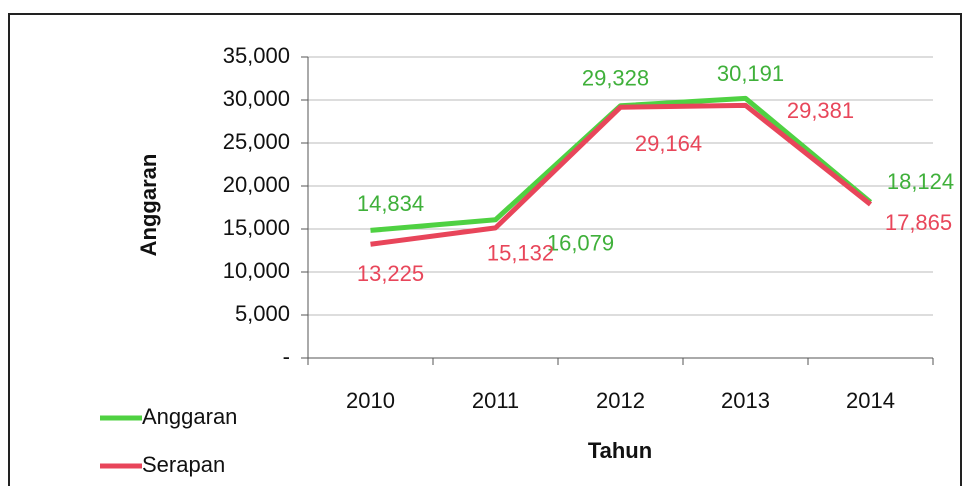  Describe the element at coordinates (256, 227) in the screenshot. I see `y-tick-label: 15,000` at that location.